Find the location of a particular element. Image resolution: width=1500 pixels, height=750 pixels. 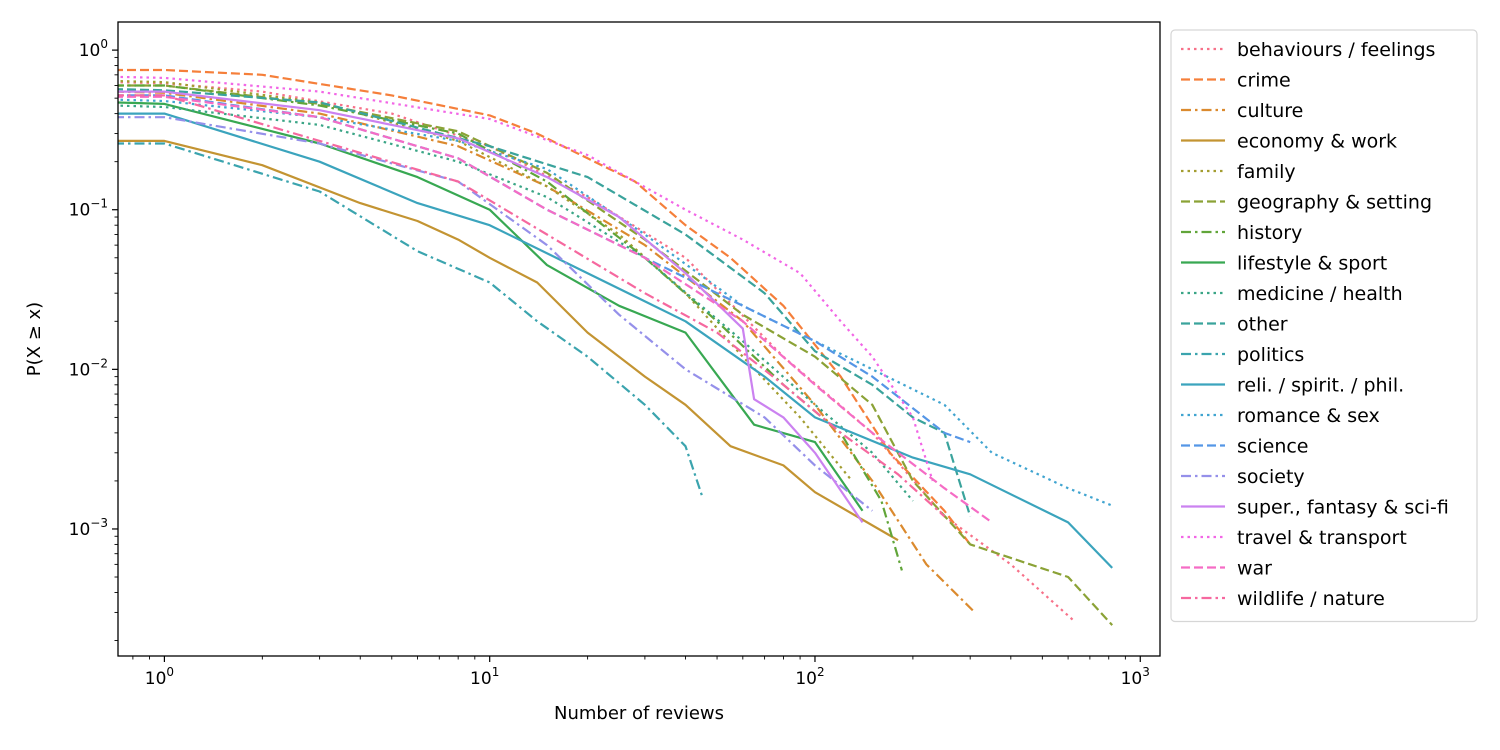

legend-label-3: economy & work is located at coordinates (1317, 142).